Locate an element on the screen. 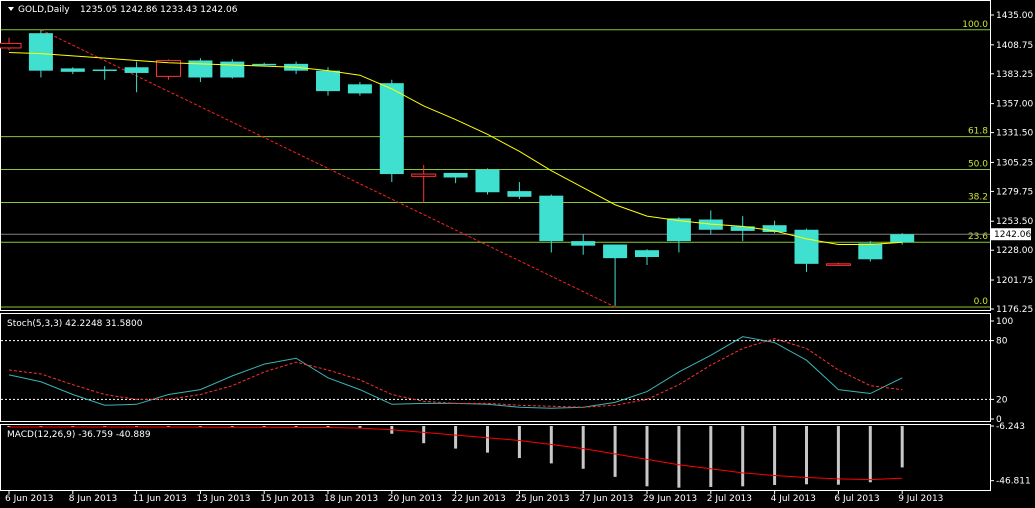  x-axis-label: 2 Jul 2013 is located at coordinates (729, 499).